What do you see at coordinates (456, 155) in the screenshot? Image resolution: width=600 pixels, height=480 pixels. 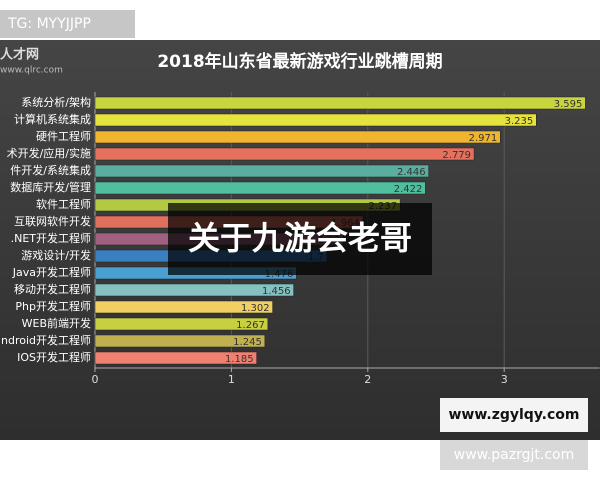 I see `value-label: 2.779` at bounding box center [456, 155].